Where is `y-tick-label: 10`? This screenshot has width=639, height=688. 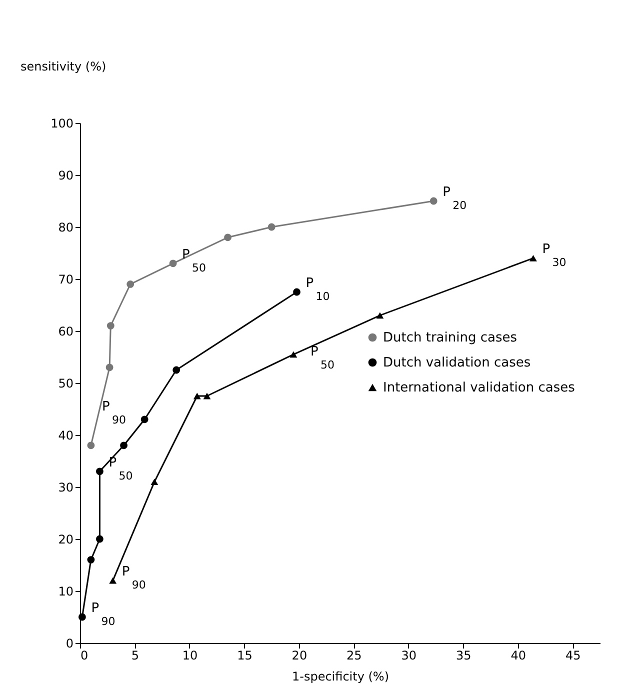
y-tick-label: 10 is located at coordinates (66, 591).